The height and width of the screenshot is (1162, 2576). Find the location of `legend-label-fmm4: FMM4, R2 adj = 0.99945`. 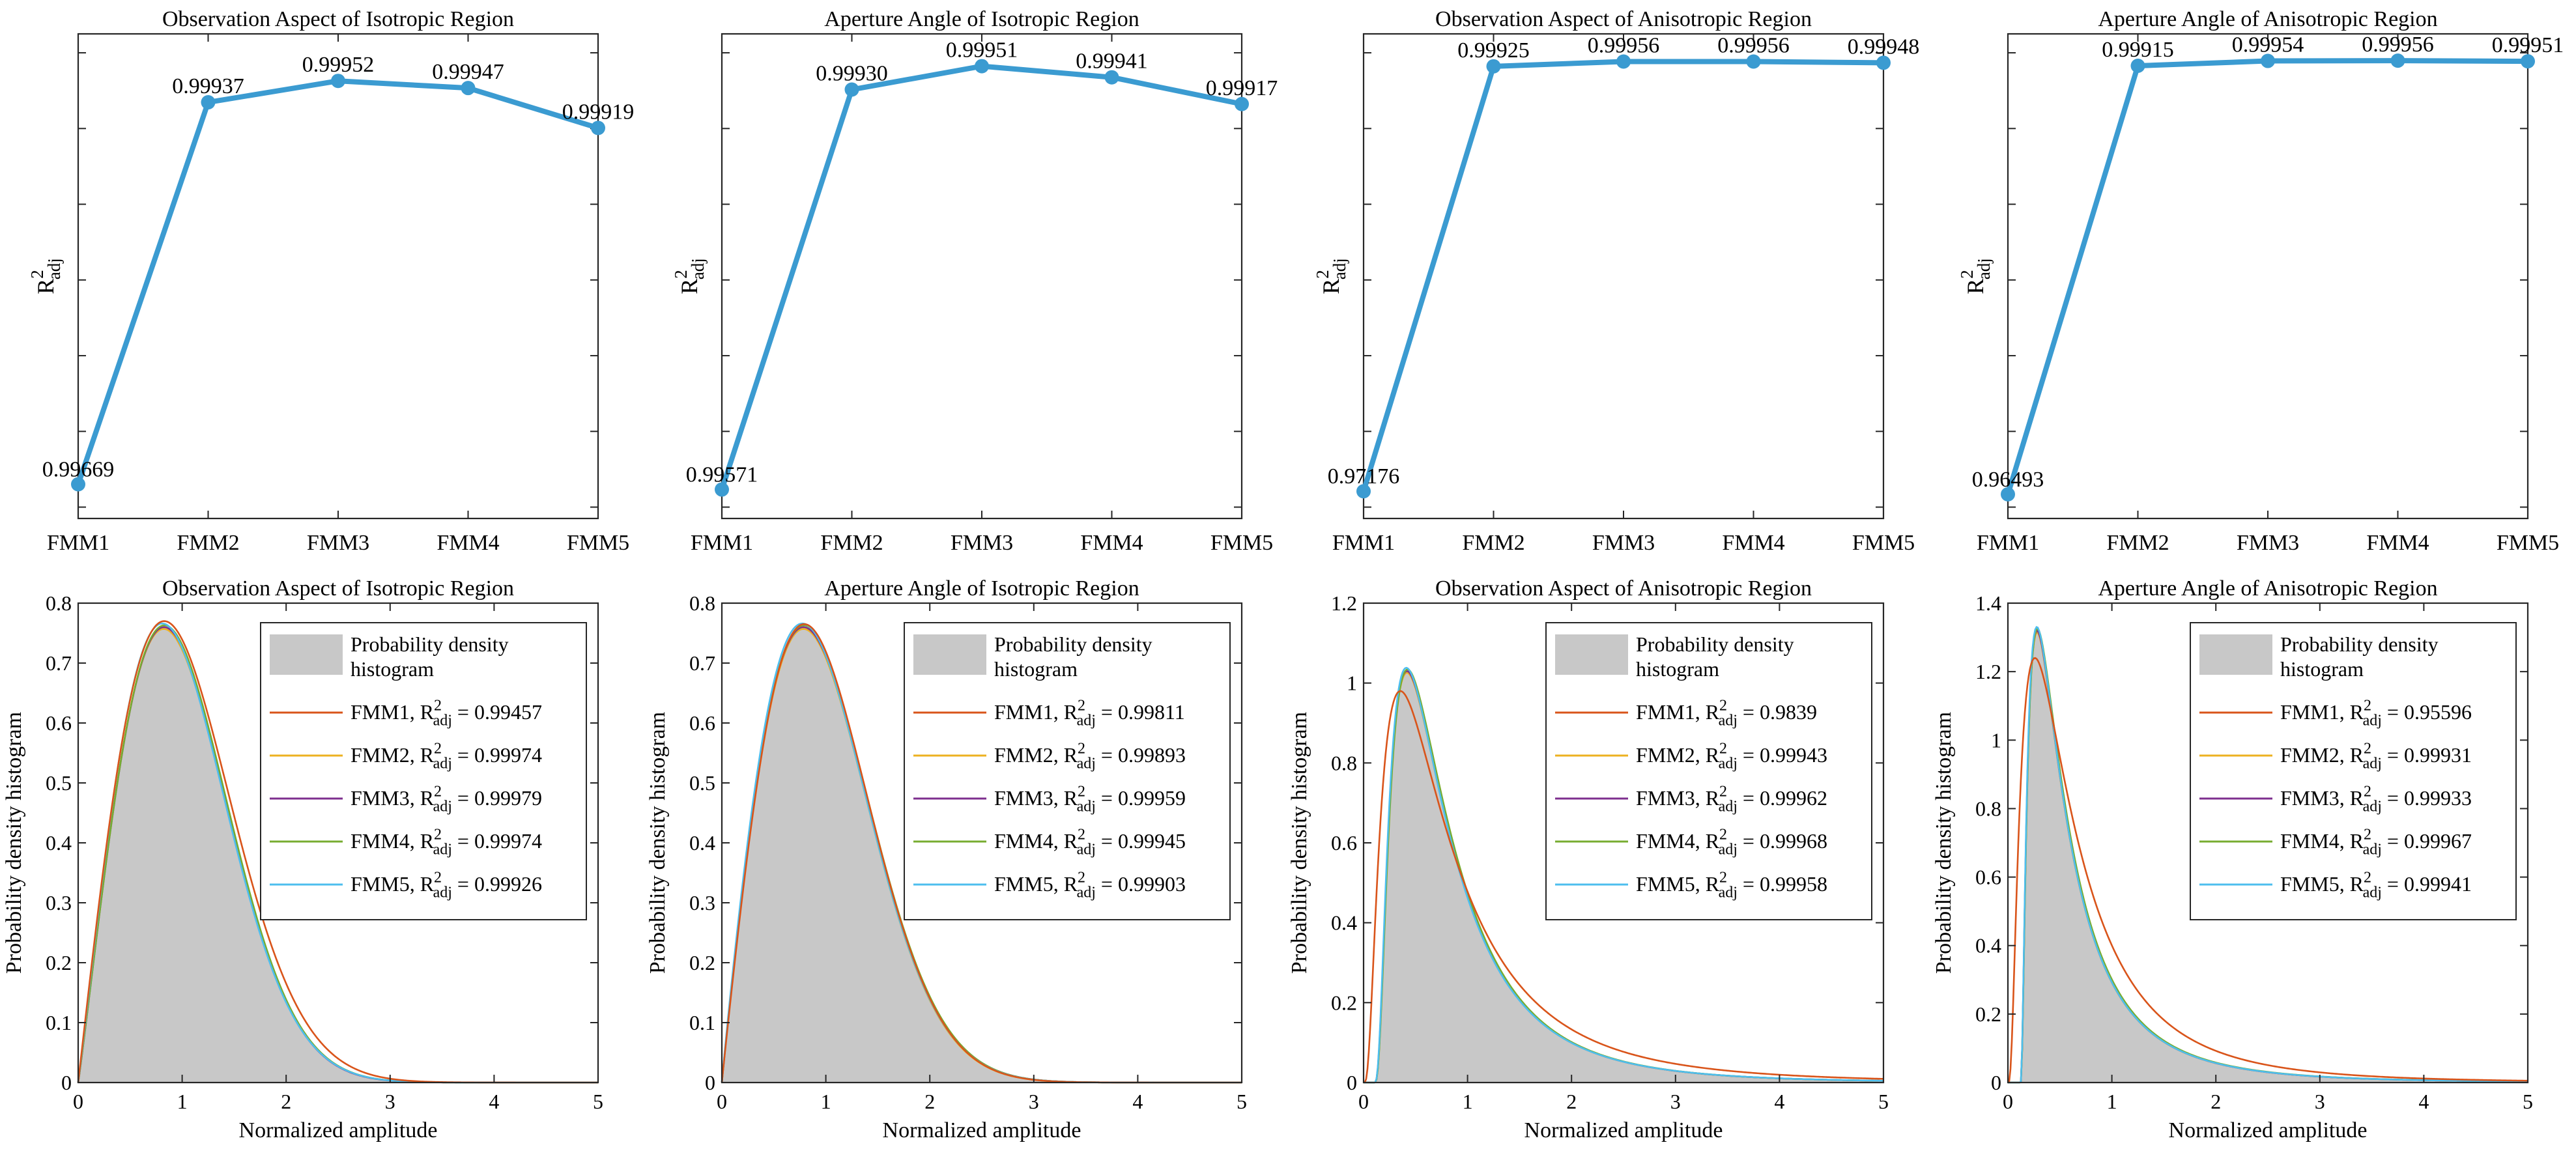

legend-label-fmm4: FMM4, R2 adj = 0.99945 is located at coordinates (1090, 842).